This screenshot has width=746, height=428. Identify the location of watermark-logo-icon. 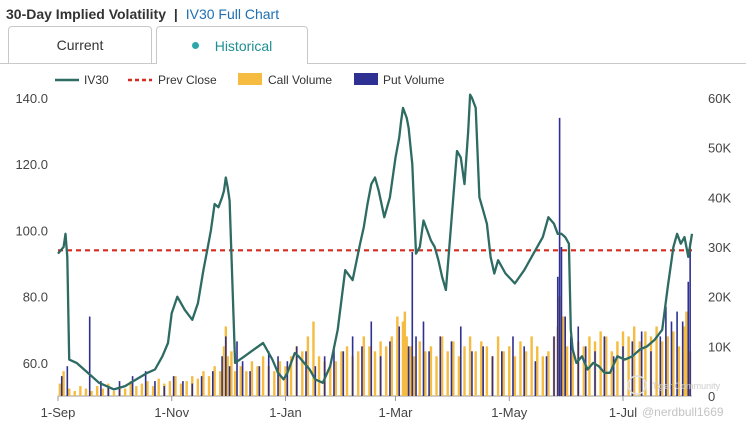
(637, 385).